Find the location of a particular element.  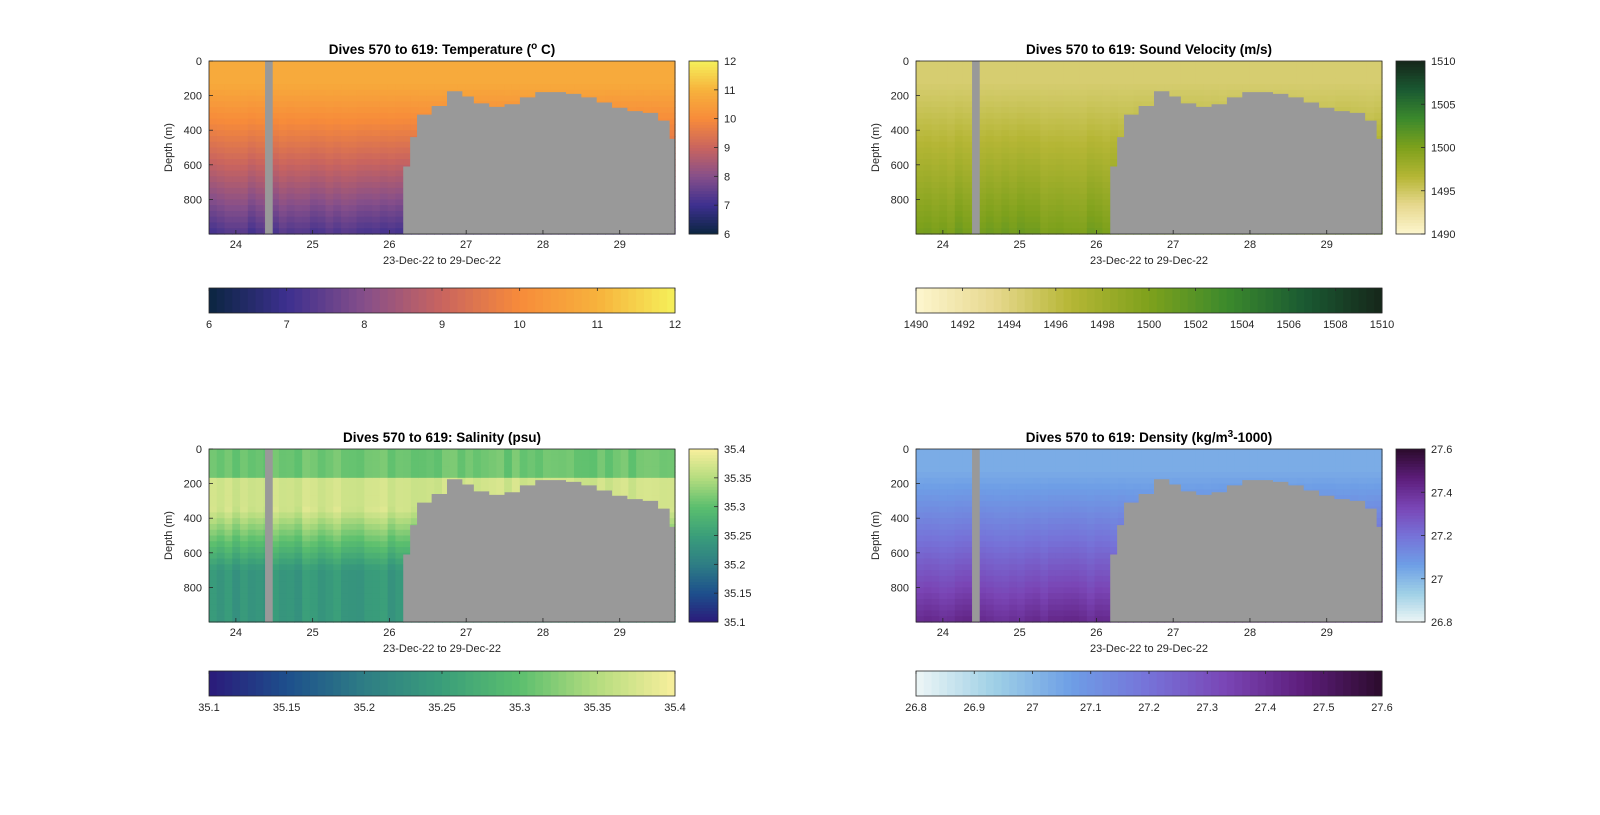

data-gap-column is located at coordinates (269, 147).